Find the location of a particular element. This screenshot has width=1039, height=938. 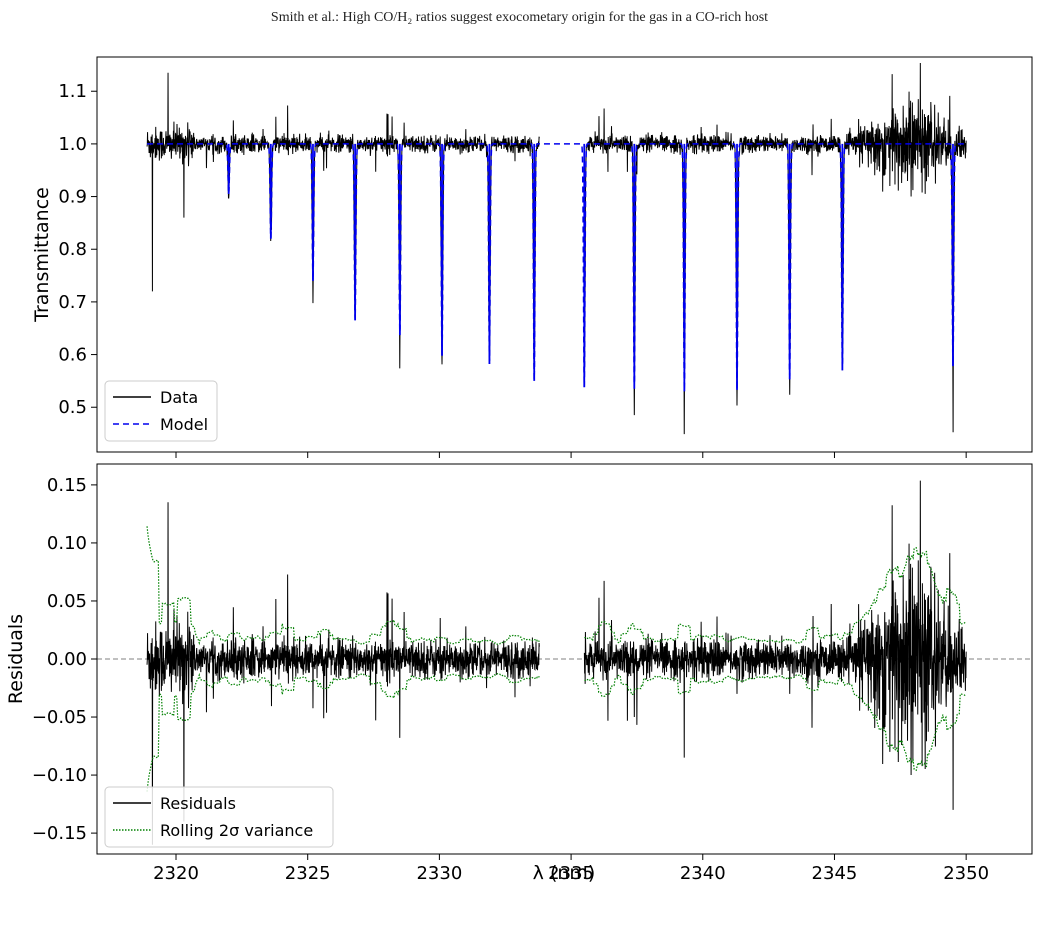

variance-lower-line is located at coordinates (556, 732).